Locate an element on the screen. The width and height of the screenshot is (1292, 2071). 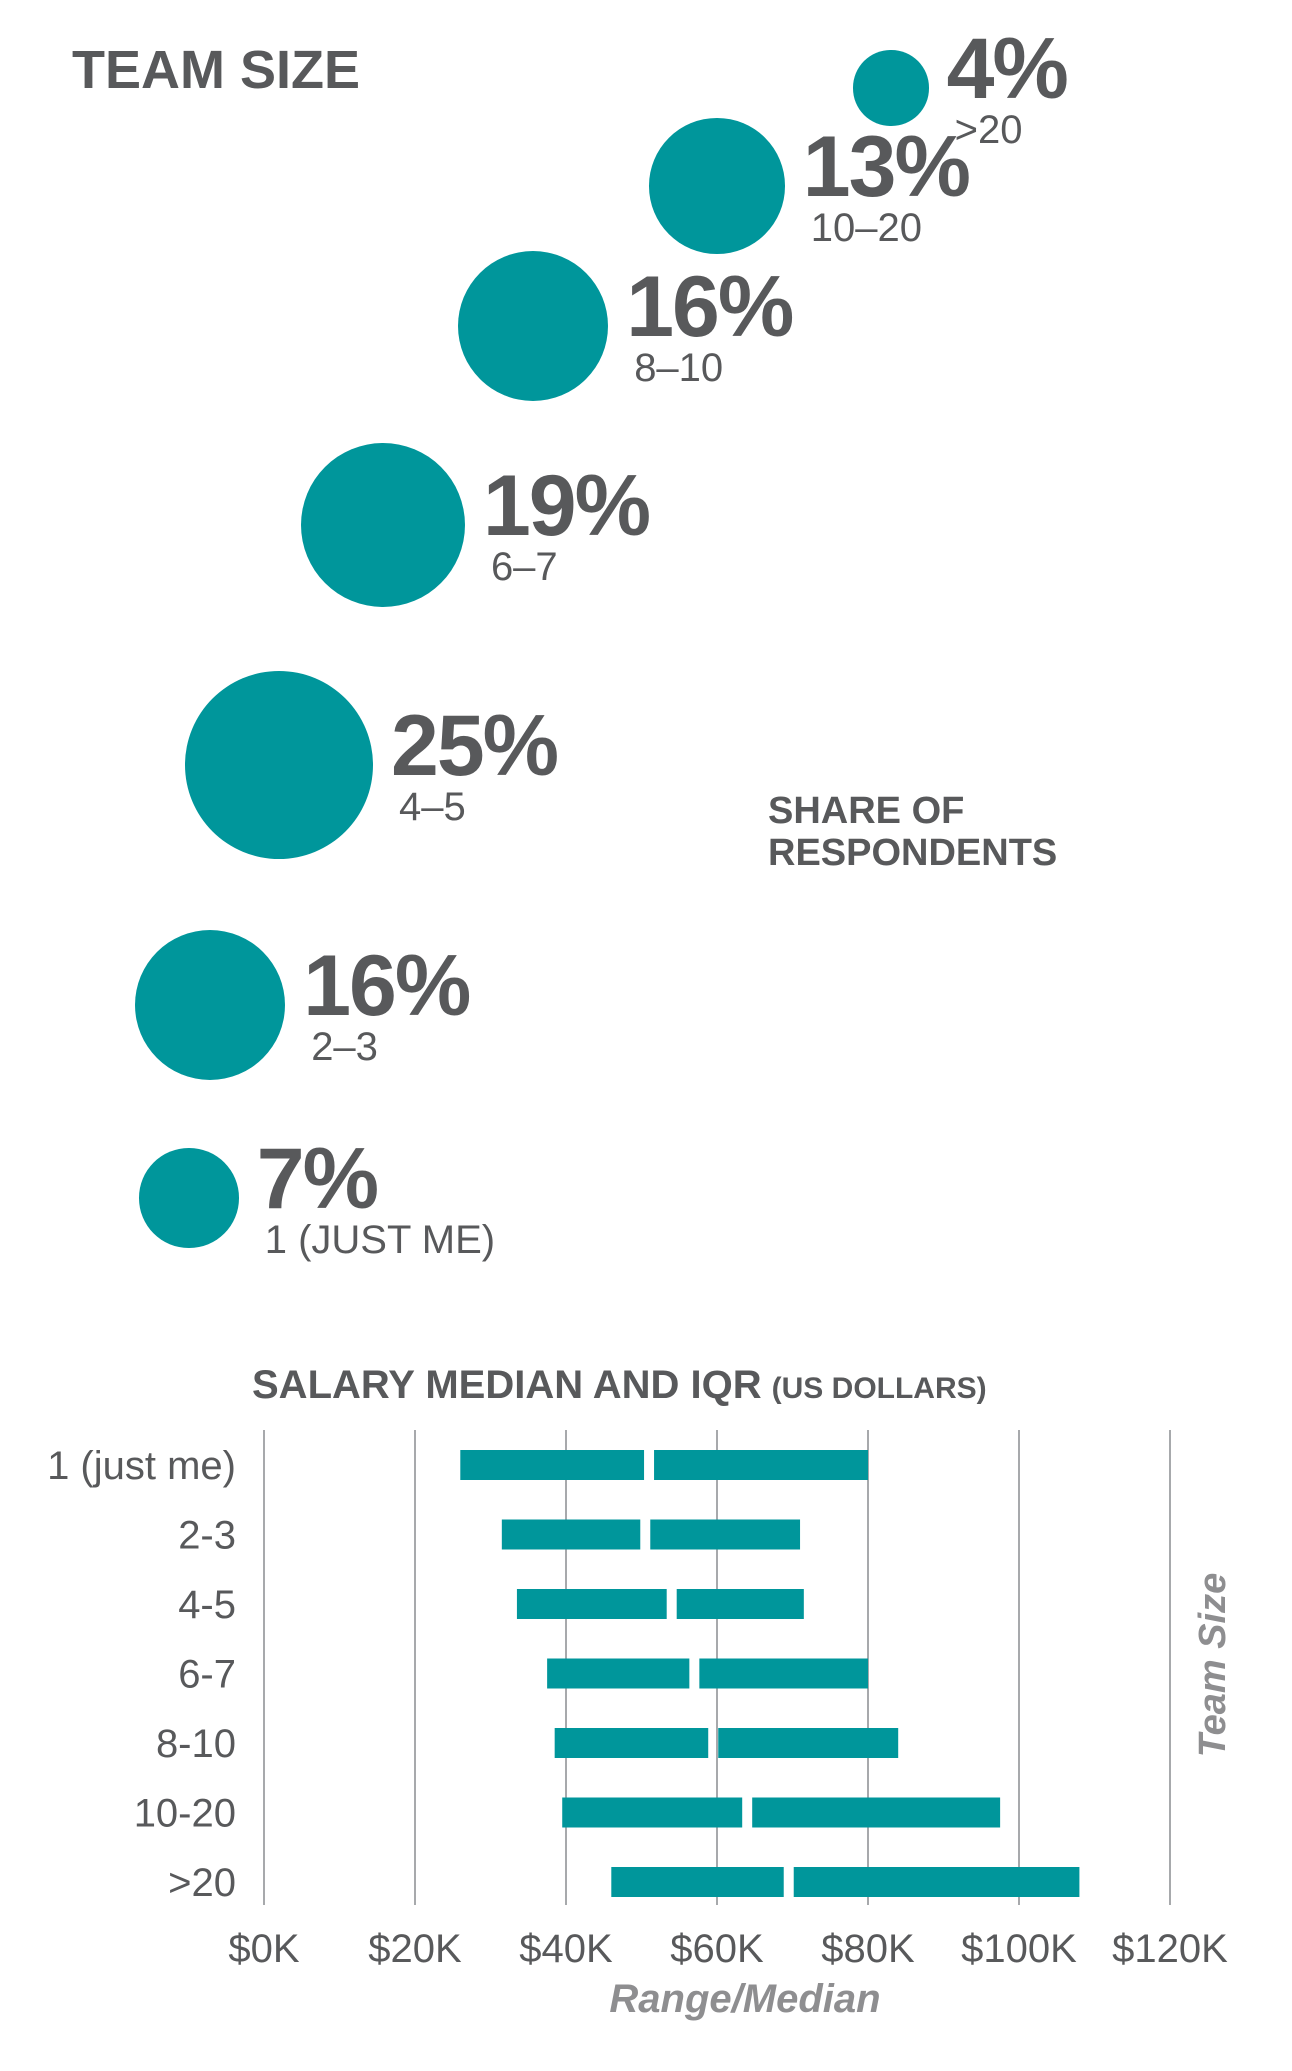
y-axis-label: Team Size is located at coordinates (1213, 1665).